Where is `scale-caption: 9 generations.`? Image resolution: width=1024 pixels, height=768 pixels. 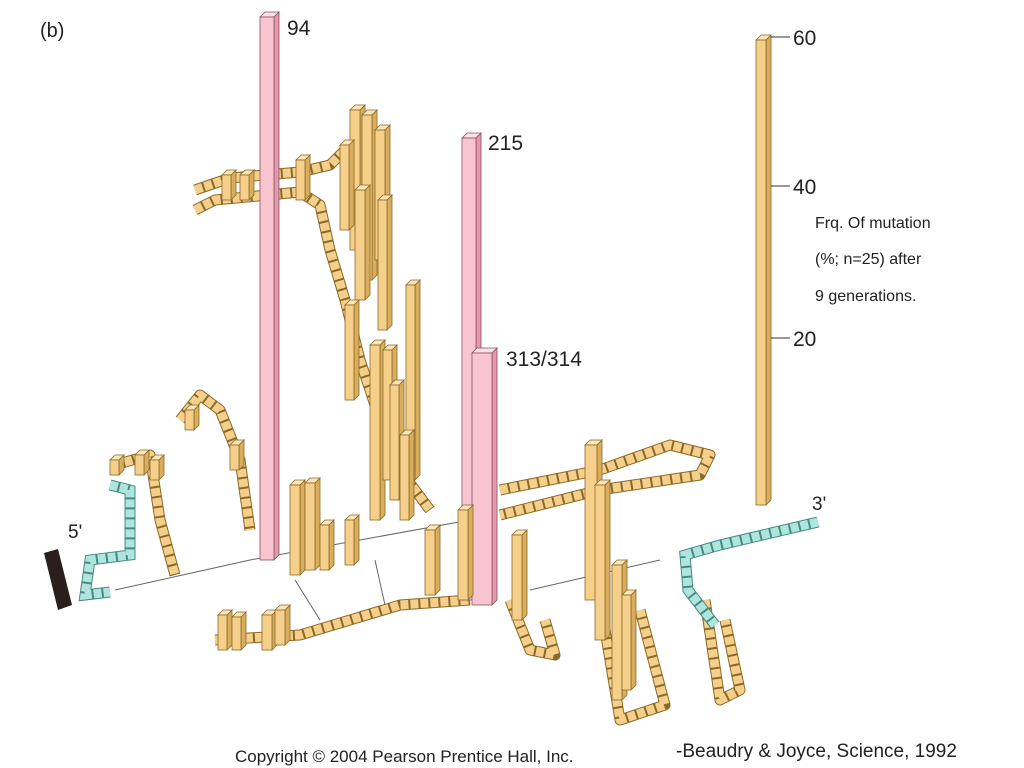
scale-caption: 9 generations. is located at coordinates (865, 296).